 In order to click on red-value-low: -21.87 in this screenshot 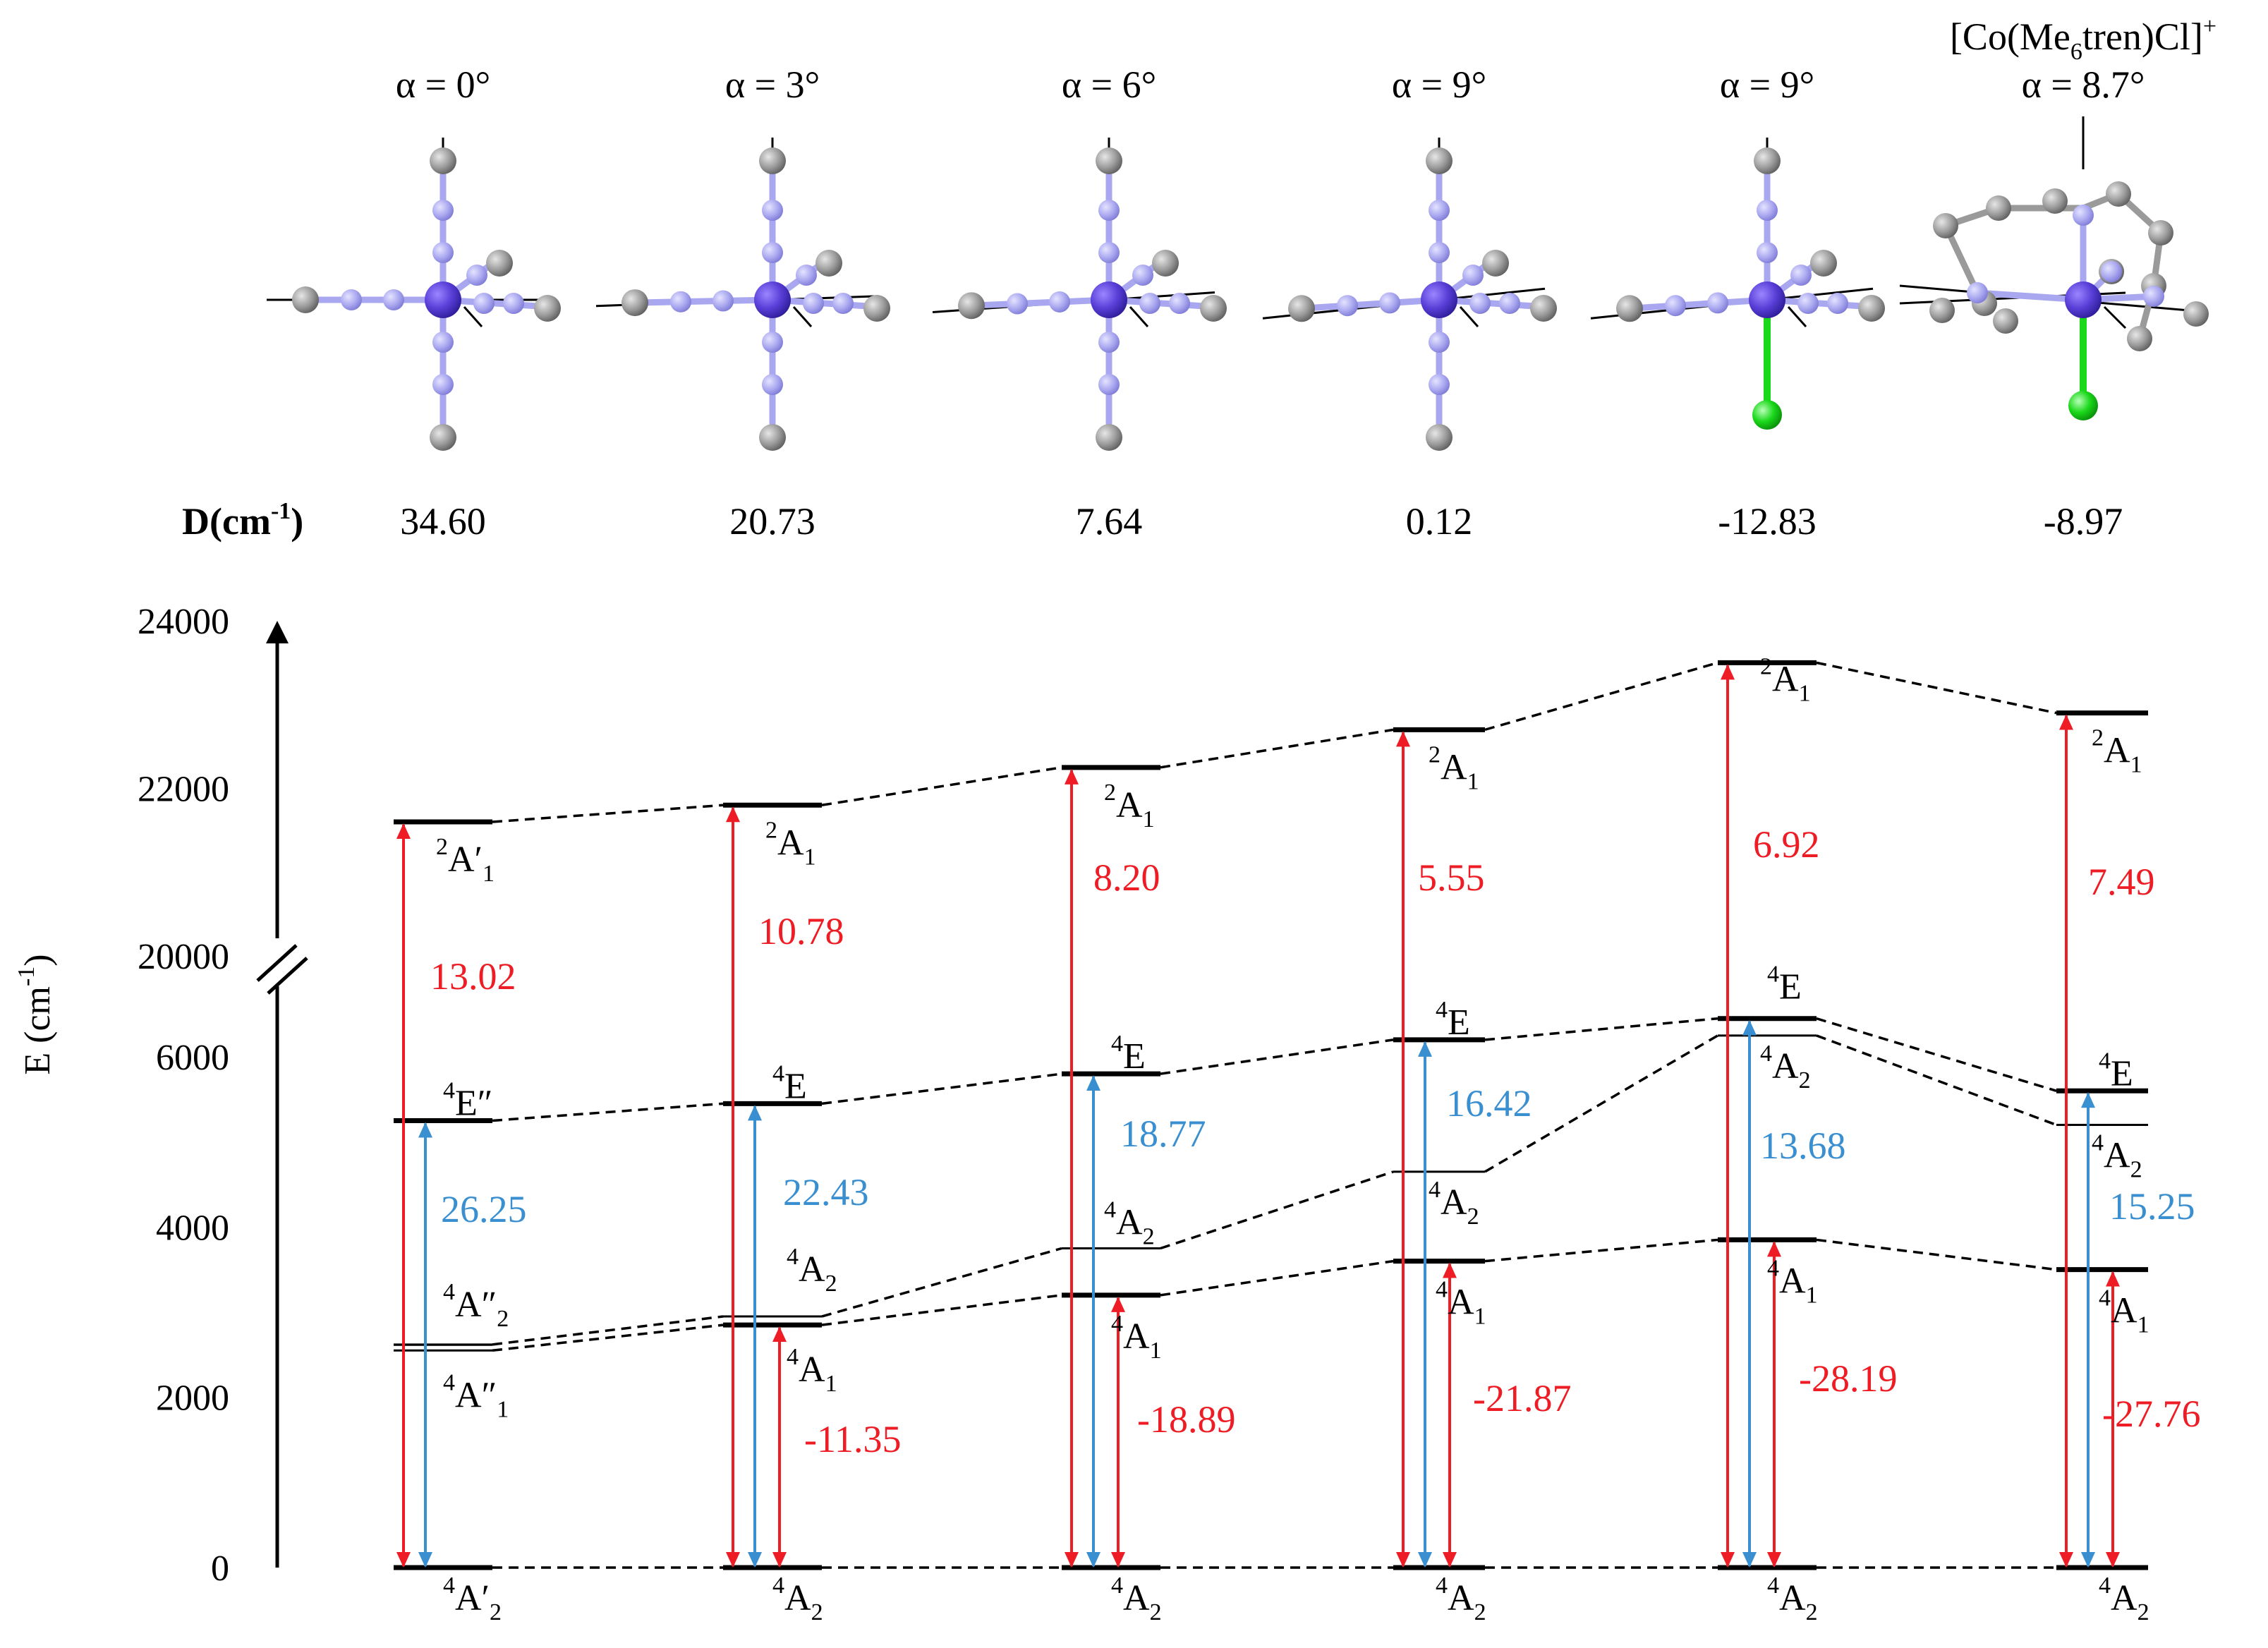, I will do `click(1522, 1398)`.